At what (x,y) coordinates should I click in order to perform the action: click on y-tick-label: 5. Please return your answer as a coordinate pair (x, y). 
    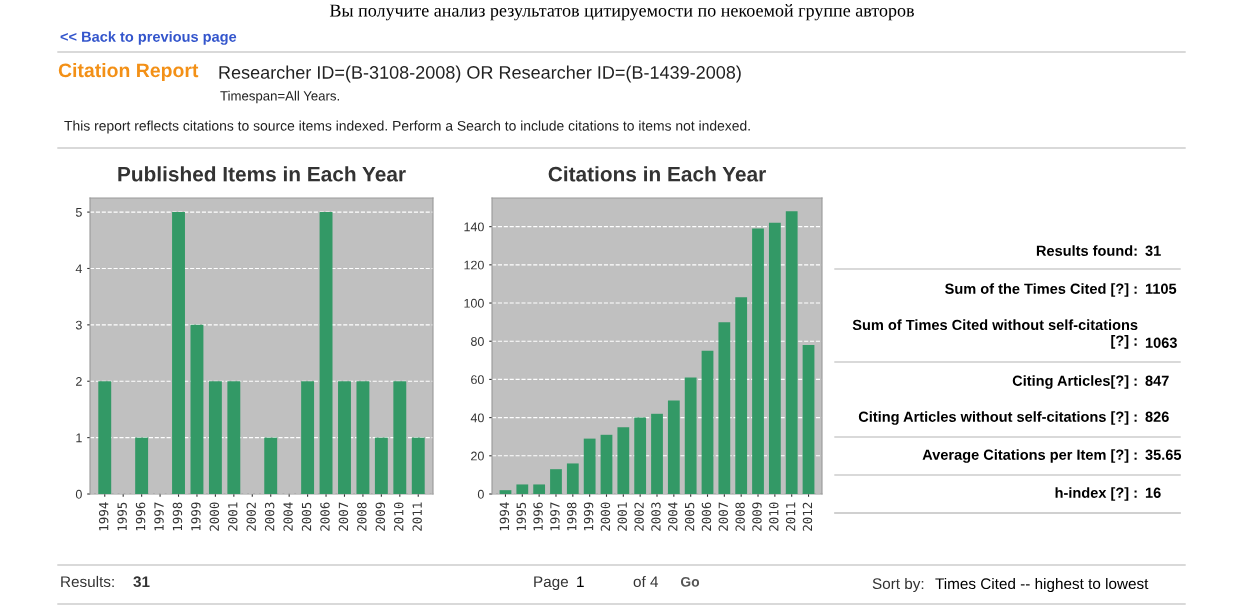
    Looking at the image, I should click on (78, 212).